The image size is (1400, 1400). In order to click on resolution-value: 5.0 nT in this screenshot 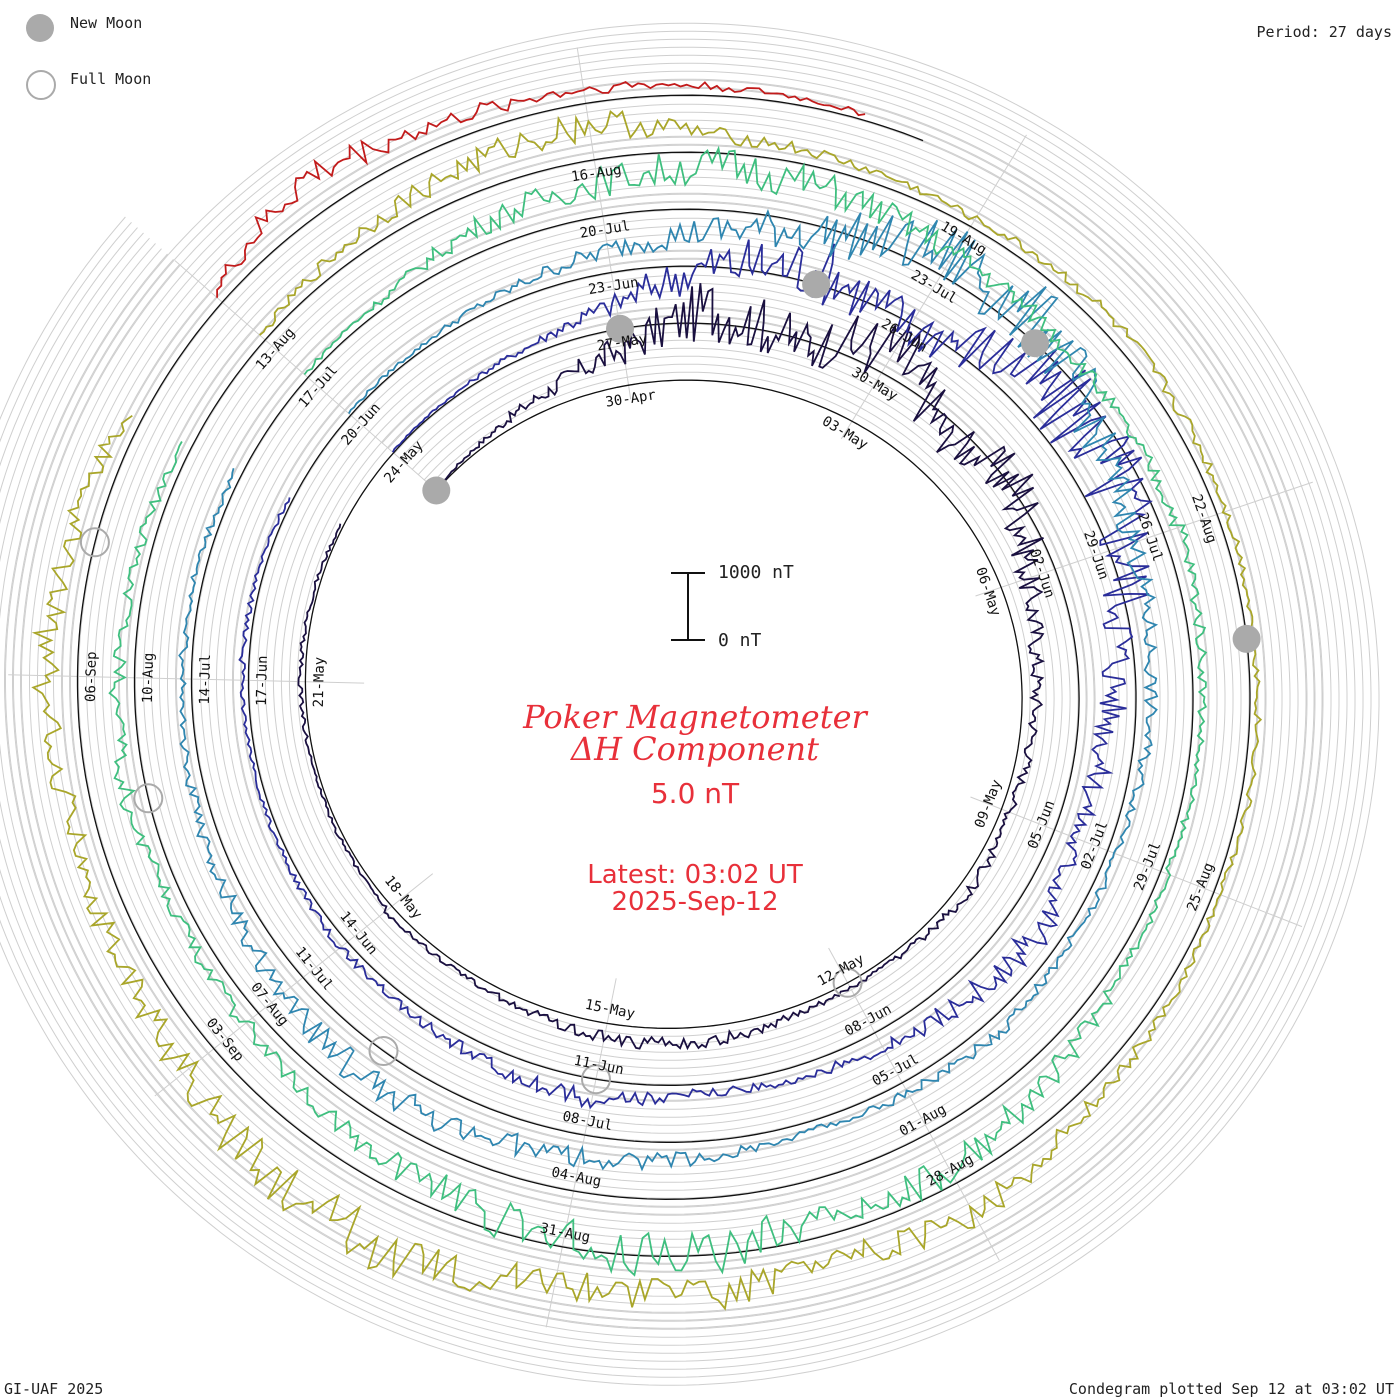, I will do `click(695, 793)`.